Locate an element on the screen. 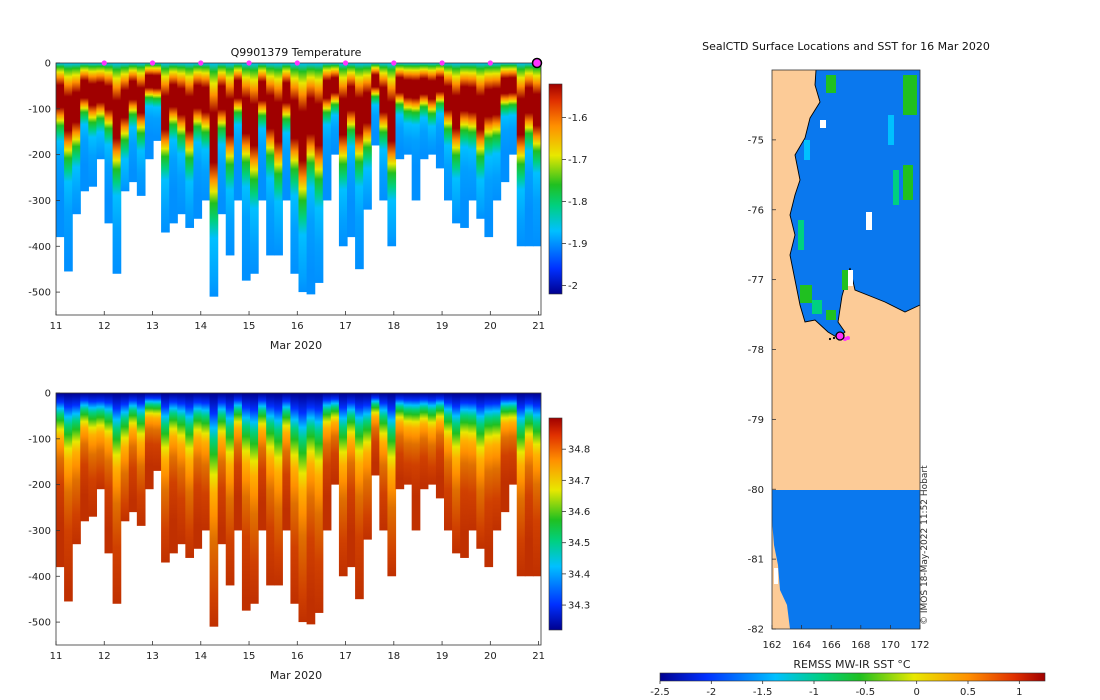 The width and height of the screenshot is (1100, 700). sst-colorbar-tick-label: -1.5 is located at coordinates (763, 692).